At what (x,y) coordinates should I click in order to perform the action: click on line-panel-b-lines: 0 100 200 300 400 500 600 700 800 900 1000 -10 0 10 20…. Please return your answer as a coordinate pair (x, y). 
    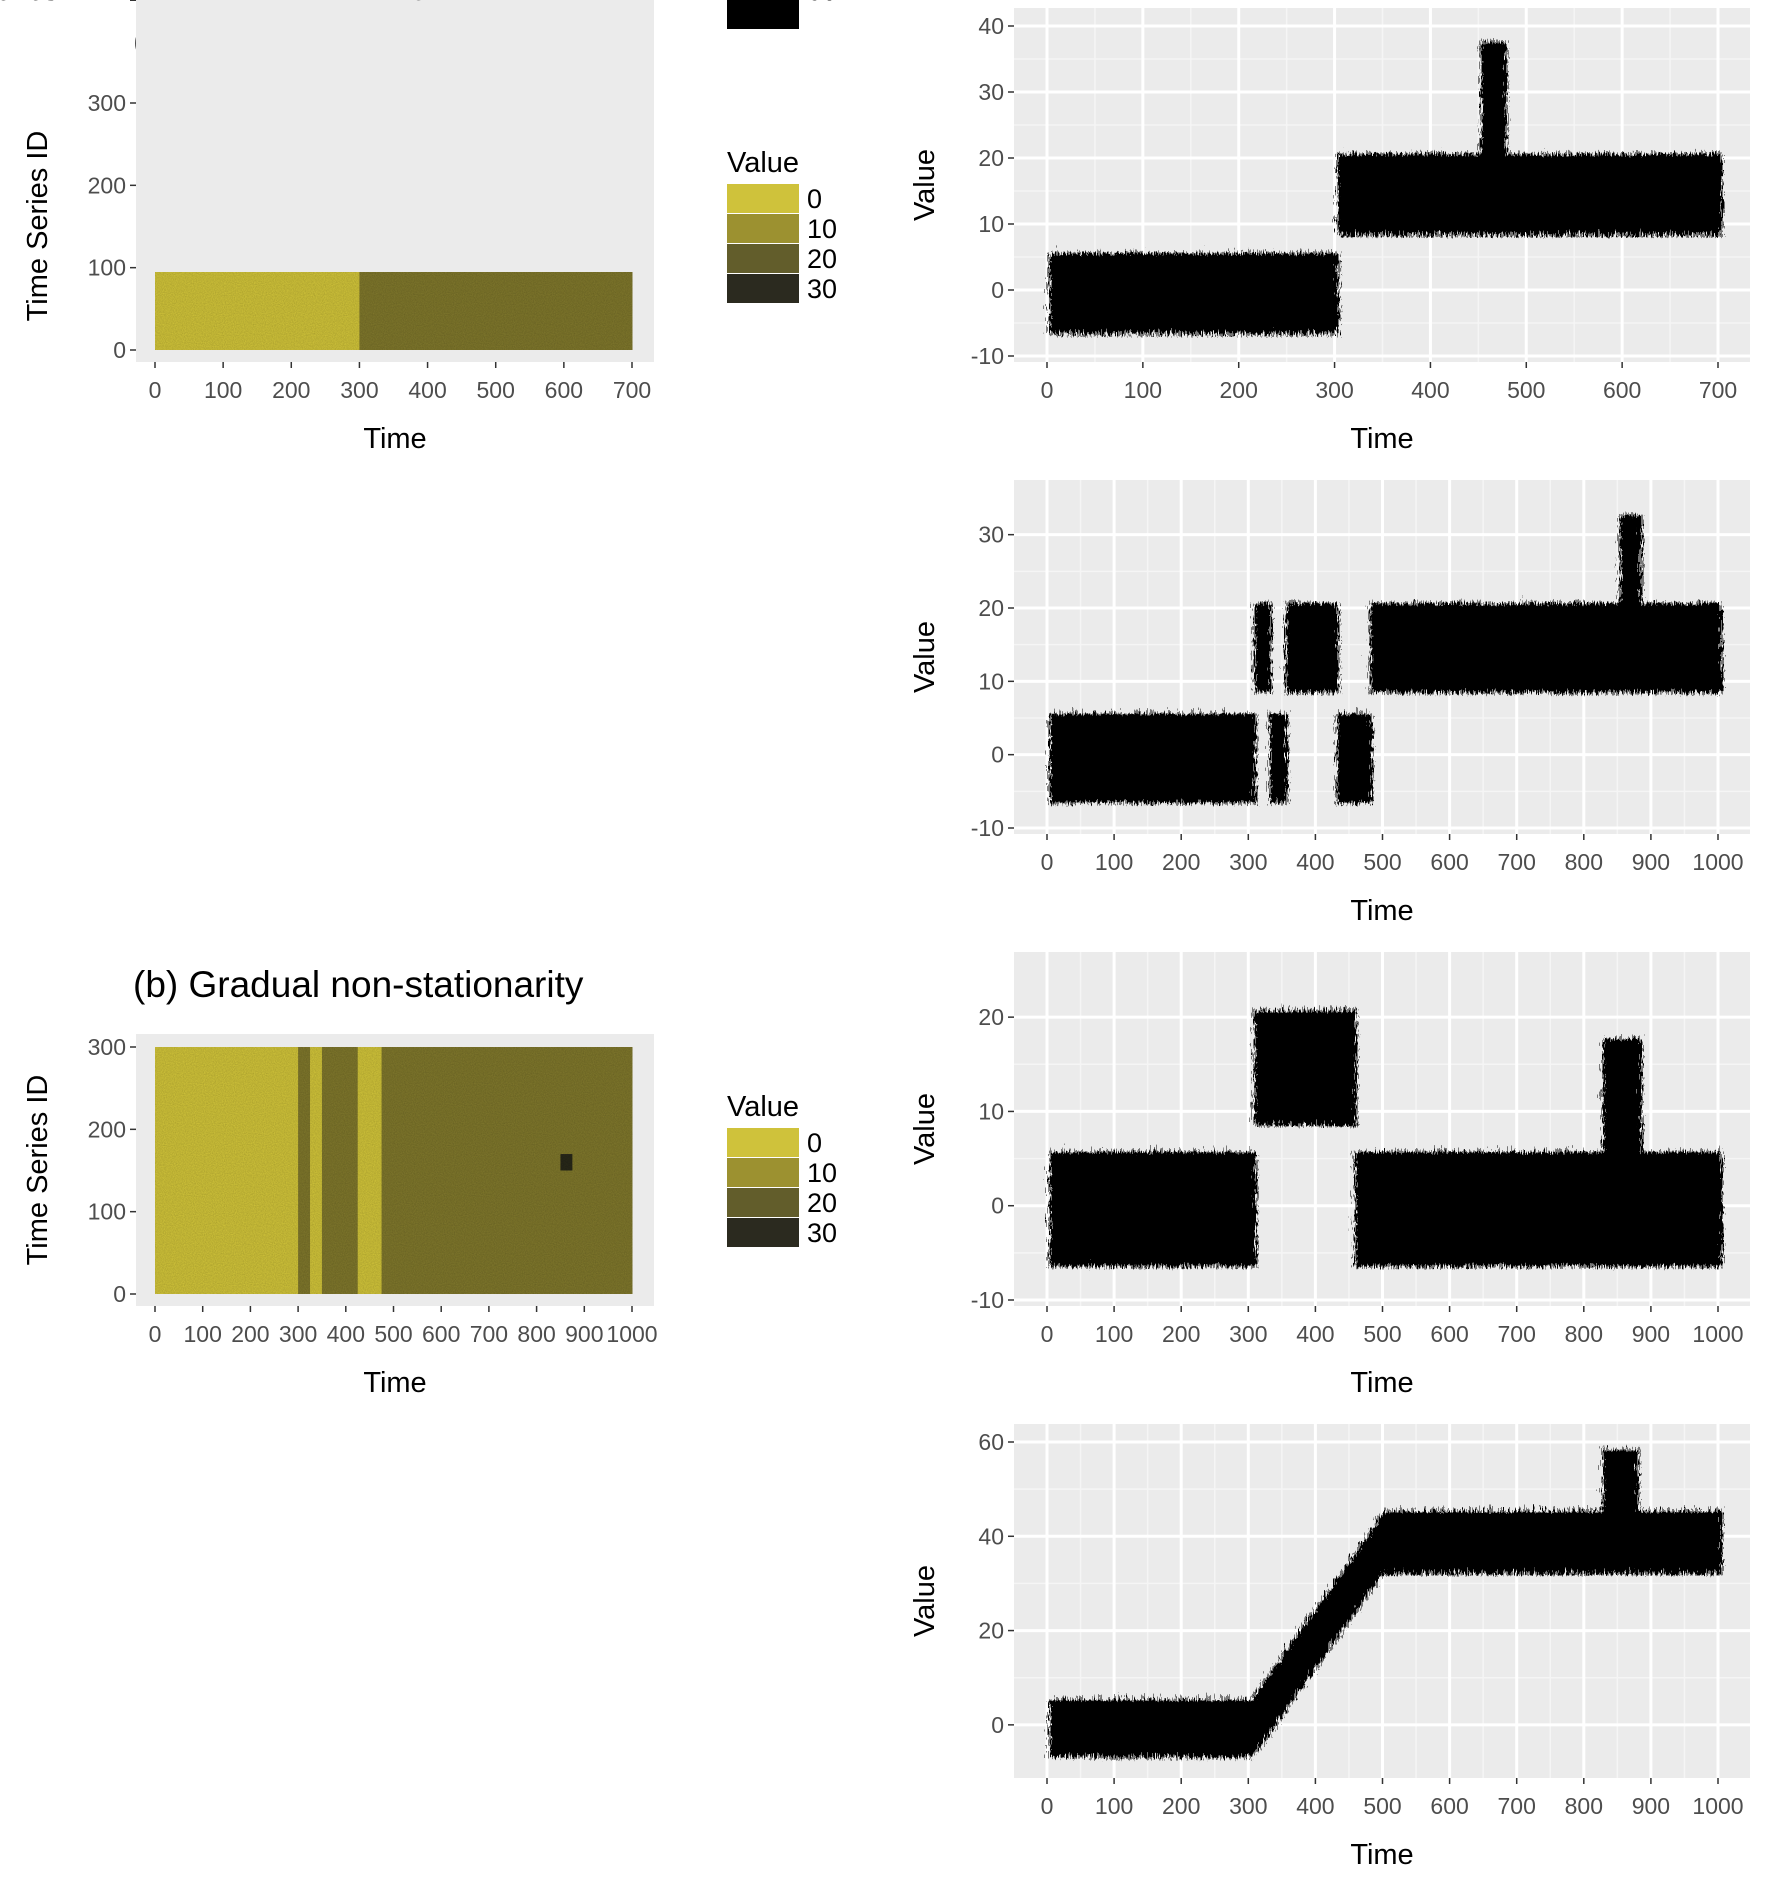
    Looking at the image, I should click on (1329, 703).